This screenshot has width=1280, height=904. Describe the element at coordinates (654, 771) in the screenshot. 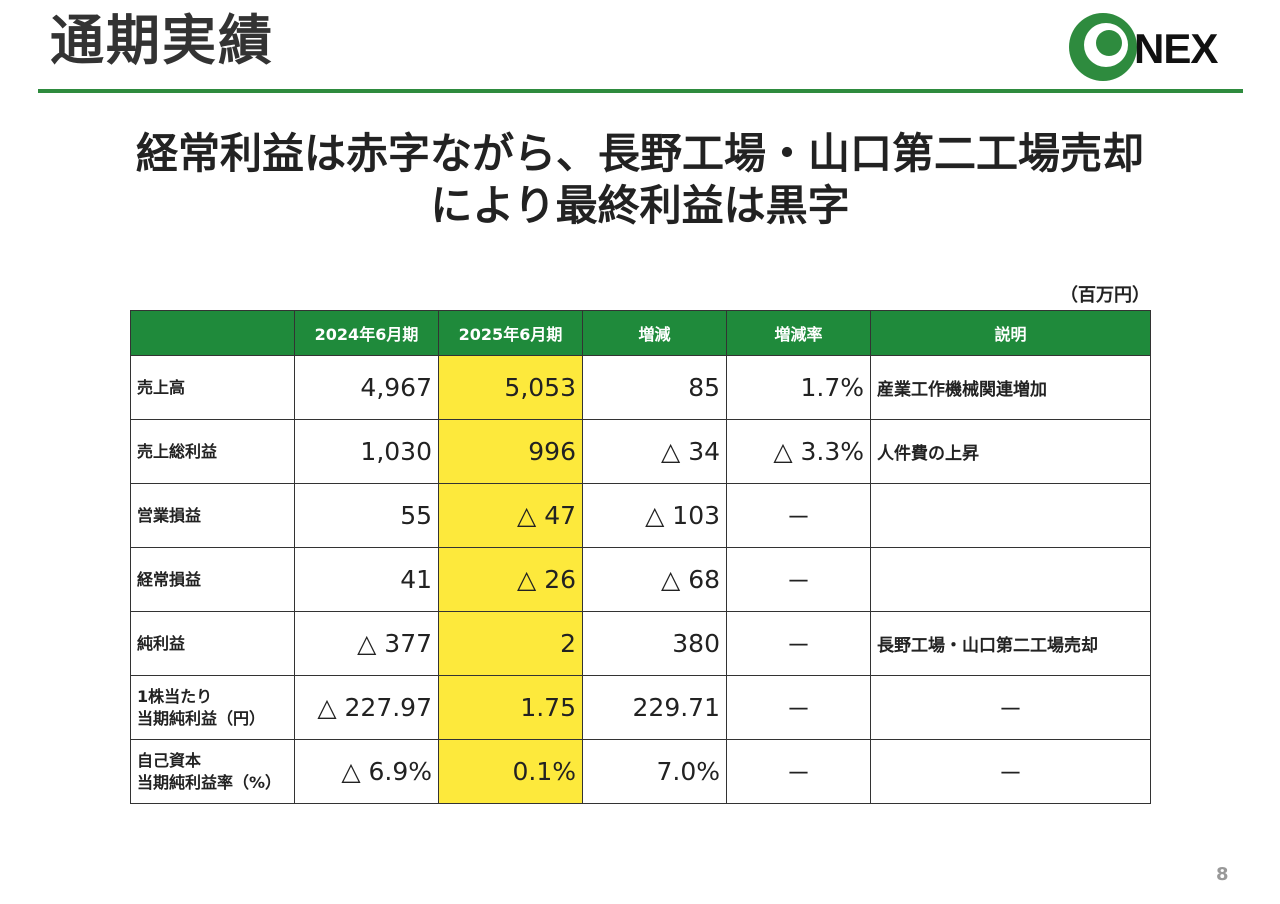

I see `cell-change: 7.0%` at that location.